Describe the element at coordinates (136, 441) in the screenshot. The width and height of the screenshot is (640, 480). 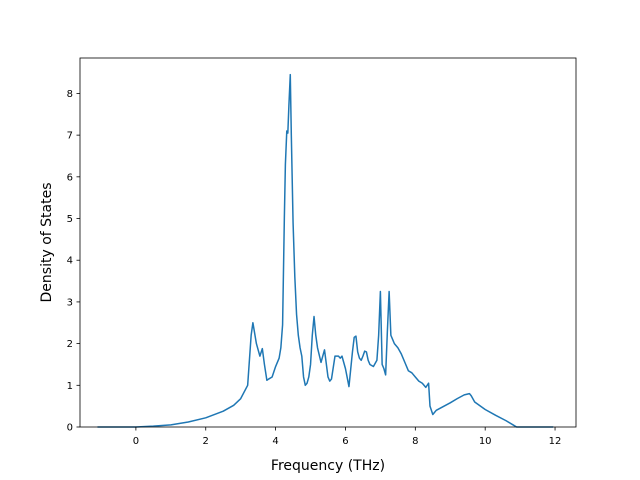
I see `x-tick-label: 0` at that location.